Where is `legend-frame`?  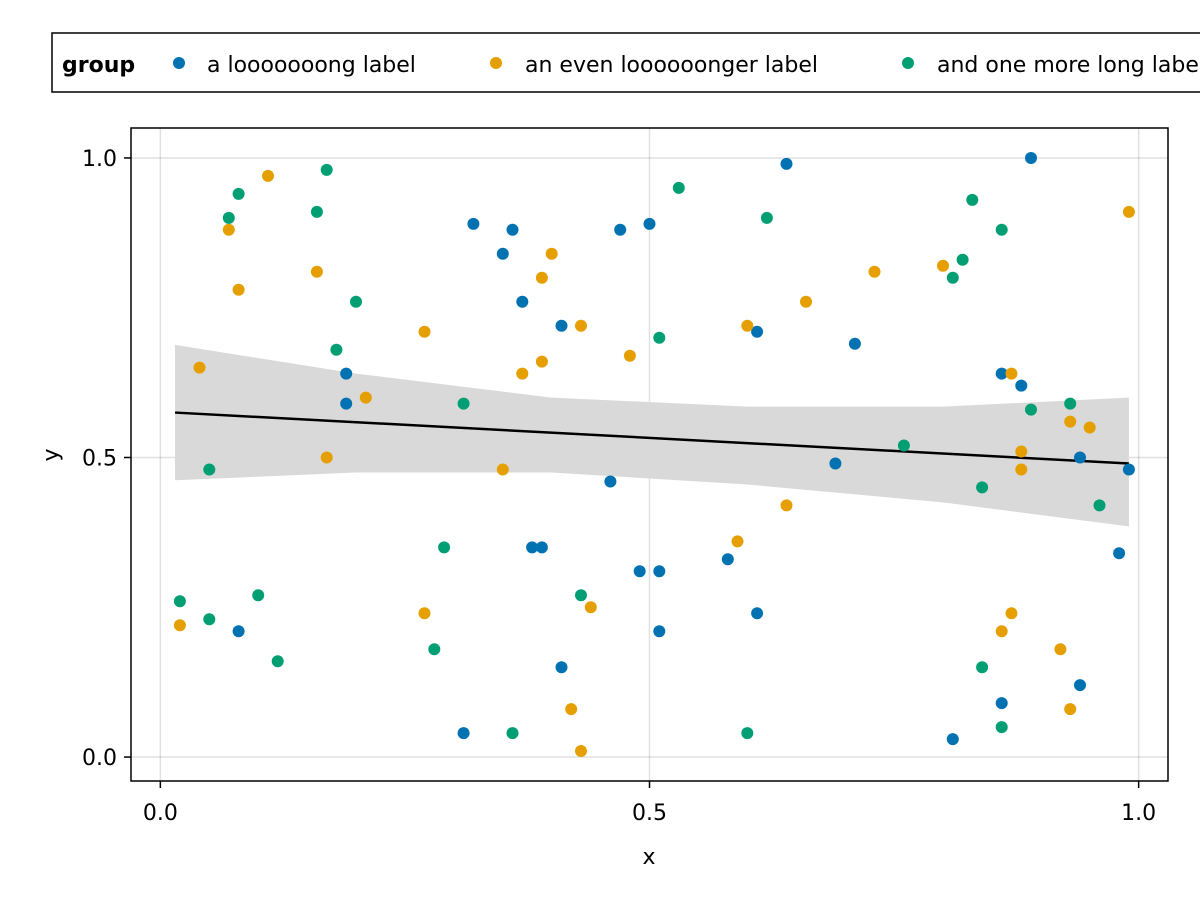 legend-frame is located at coordinates (625, 62).